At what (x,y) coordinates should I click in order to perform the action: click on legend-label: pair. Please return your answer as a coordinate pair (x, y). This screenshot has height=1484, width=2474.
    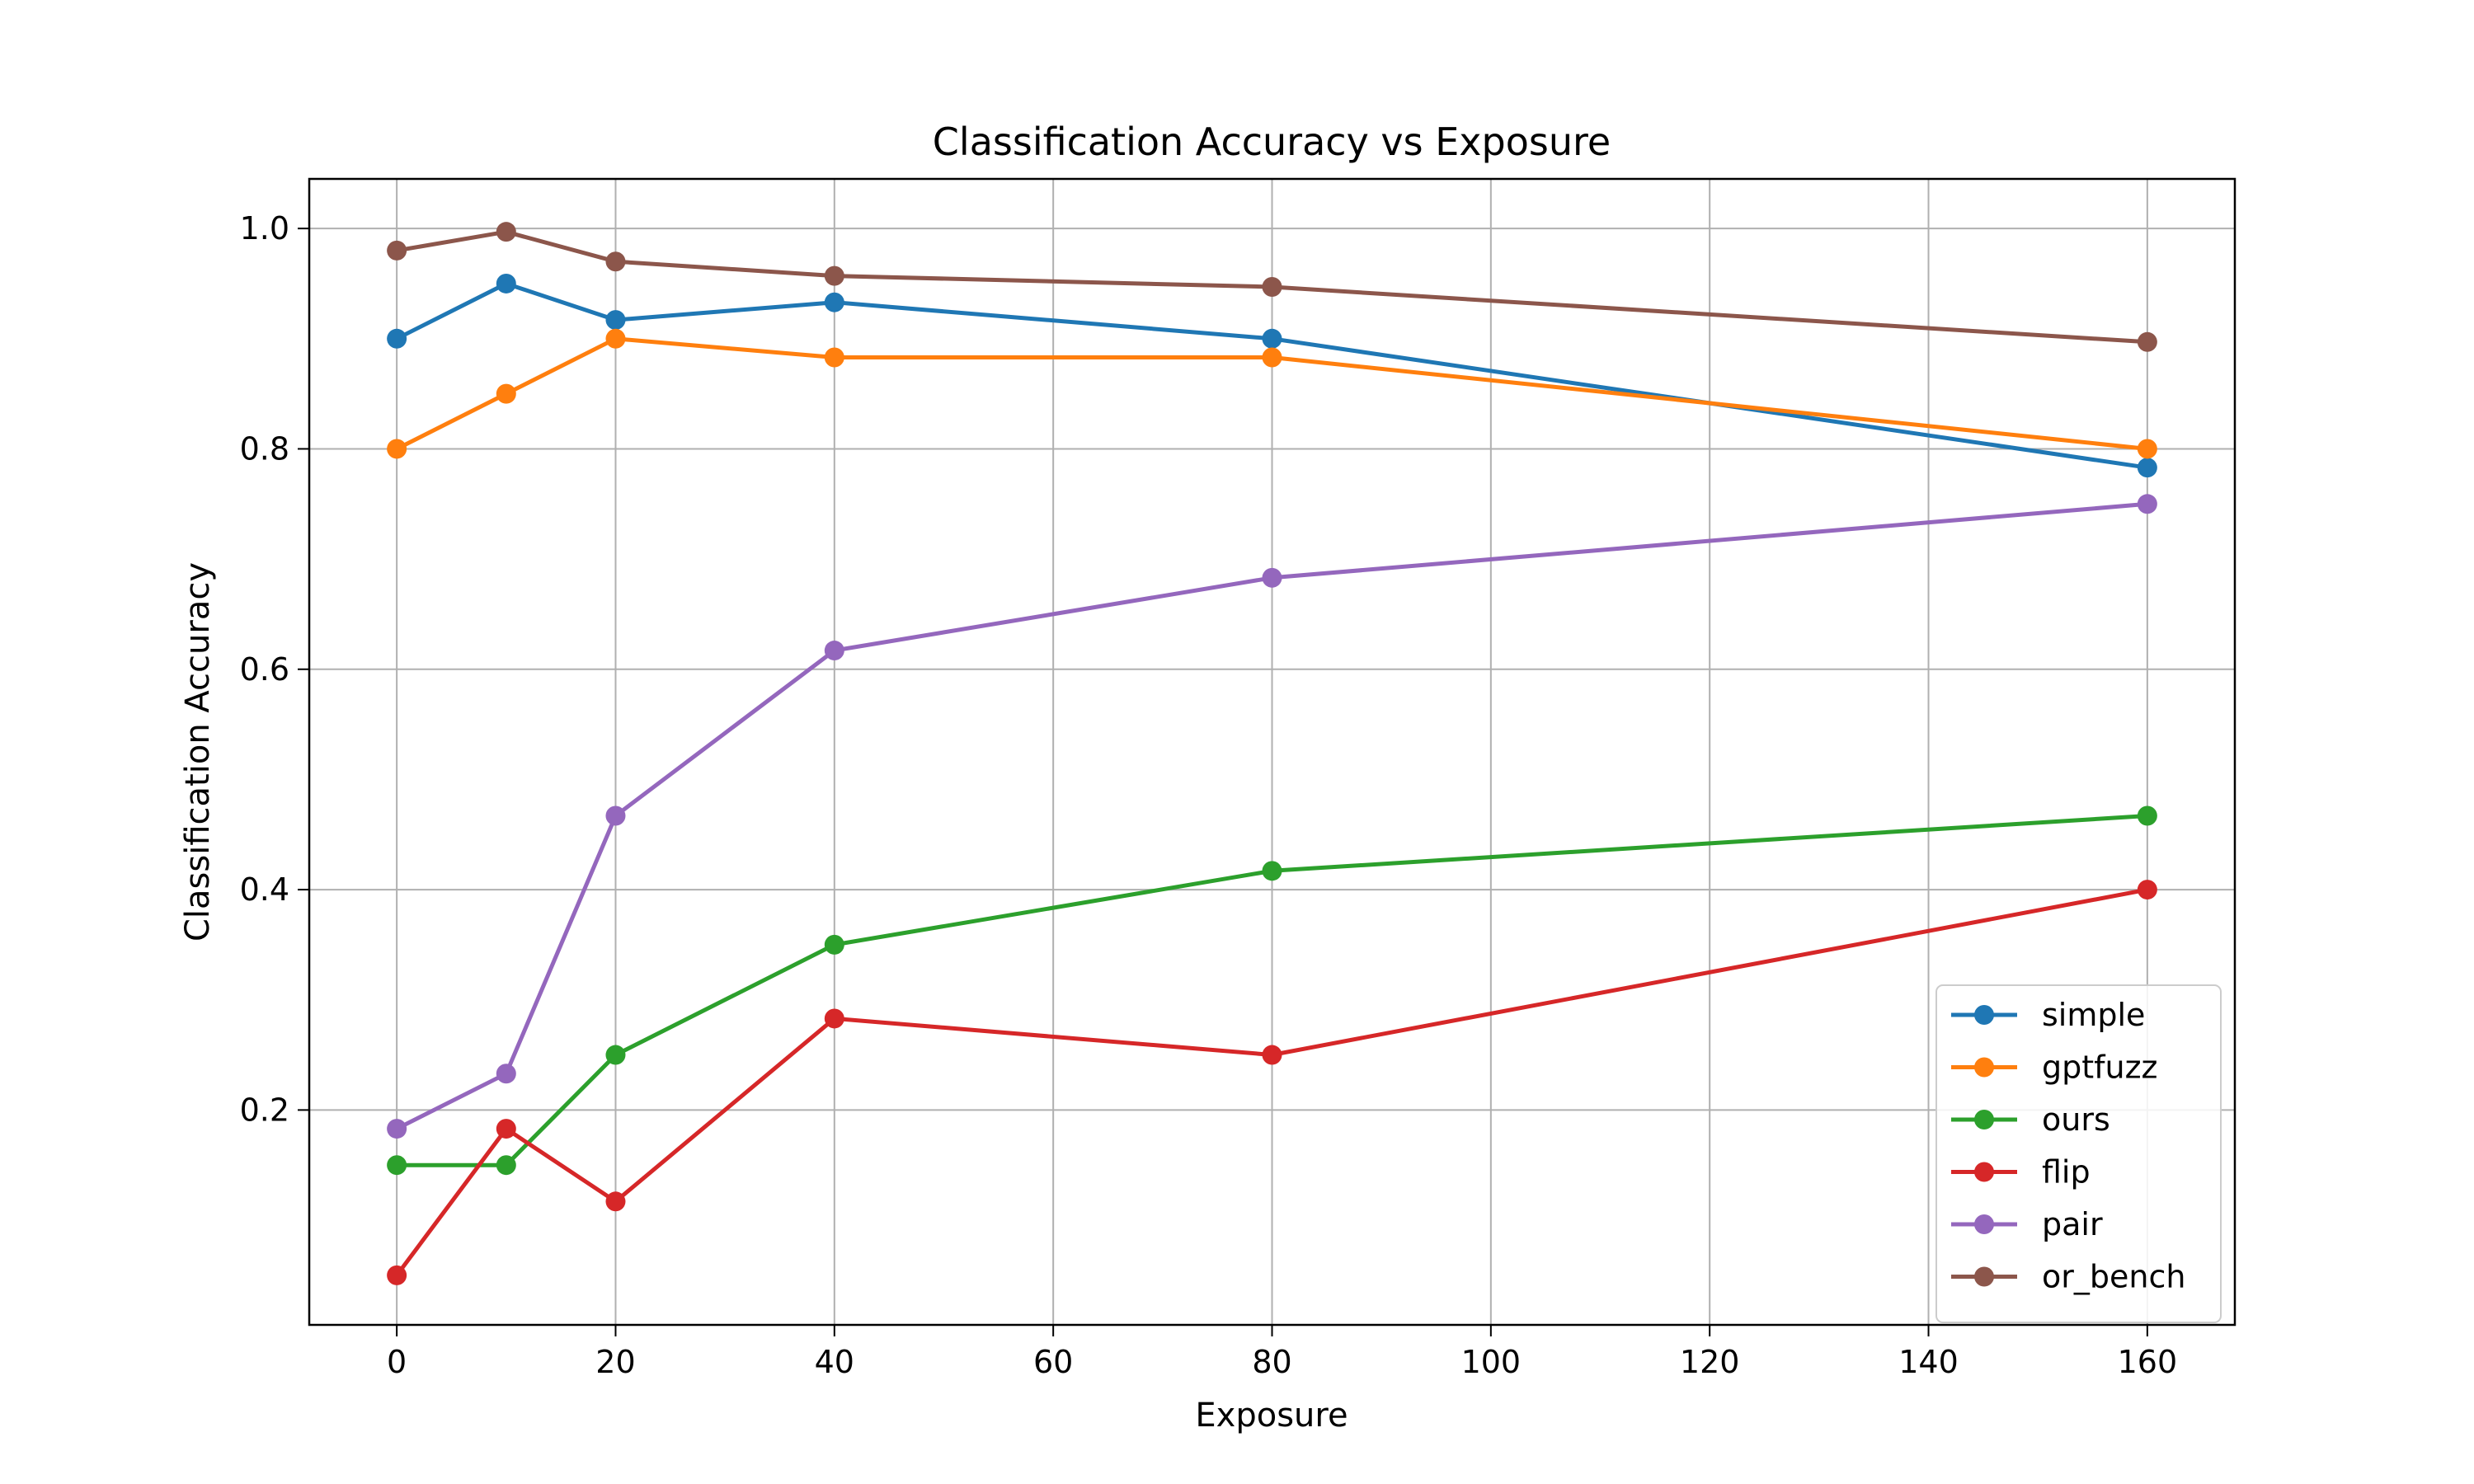
    Looking at the image, I should click on (2072, 1224).